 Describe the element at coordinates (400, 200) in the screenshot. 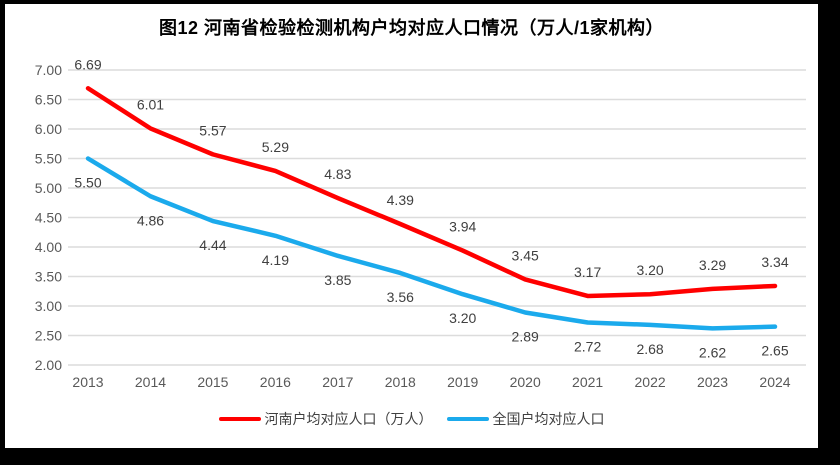

I see `data-label-henan: 4.39` at that location.